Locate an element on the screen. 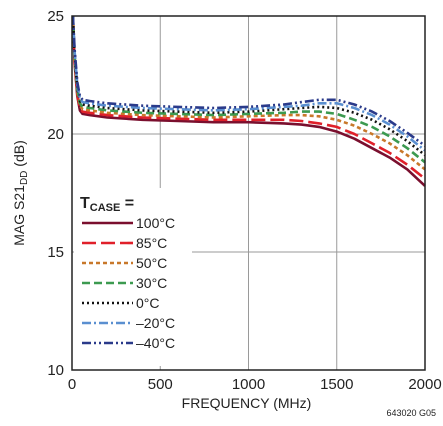  y-axis-title-unit: (dB) is located at coordinates (19, 155).